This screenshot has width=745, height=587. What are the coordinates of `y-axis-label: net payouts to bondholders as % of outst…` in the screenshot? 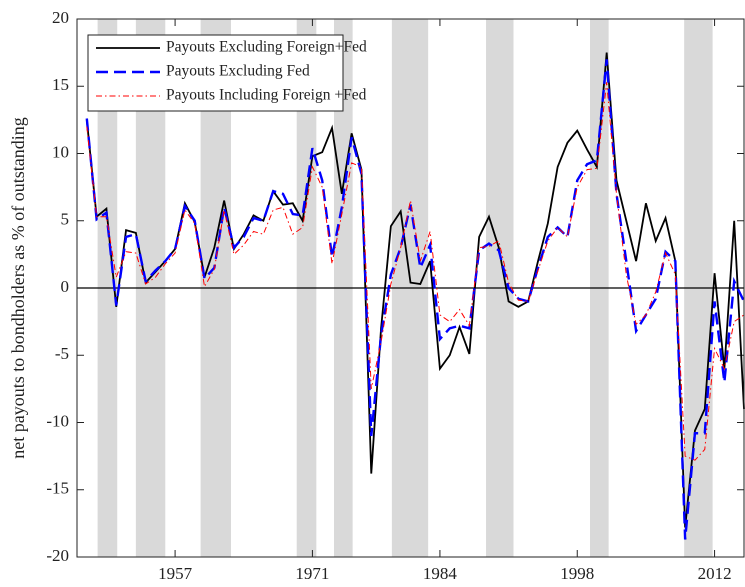 It's located at (18, 287).